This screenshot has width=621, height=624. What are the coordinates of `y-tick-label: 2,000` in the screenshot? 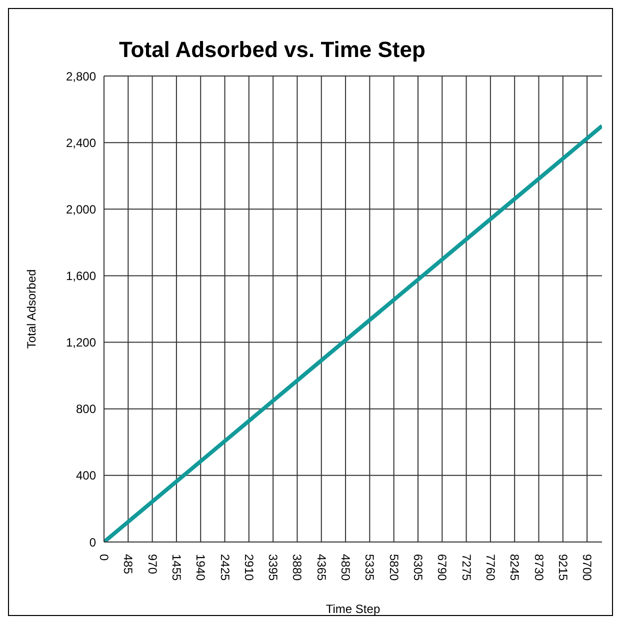 It's located at (81, 209).